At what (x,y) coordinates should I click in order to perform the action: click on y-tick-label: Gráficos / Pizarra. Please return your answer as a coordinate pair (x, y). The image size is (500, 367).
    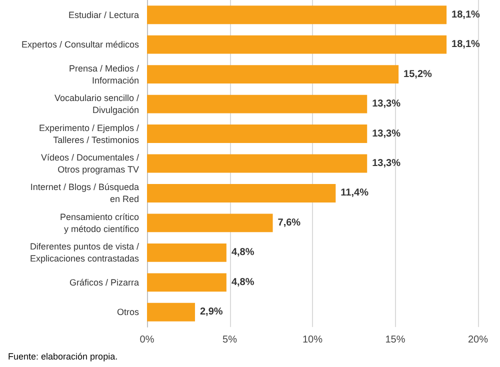
    Looking at the image, I should click on (104, 282).